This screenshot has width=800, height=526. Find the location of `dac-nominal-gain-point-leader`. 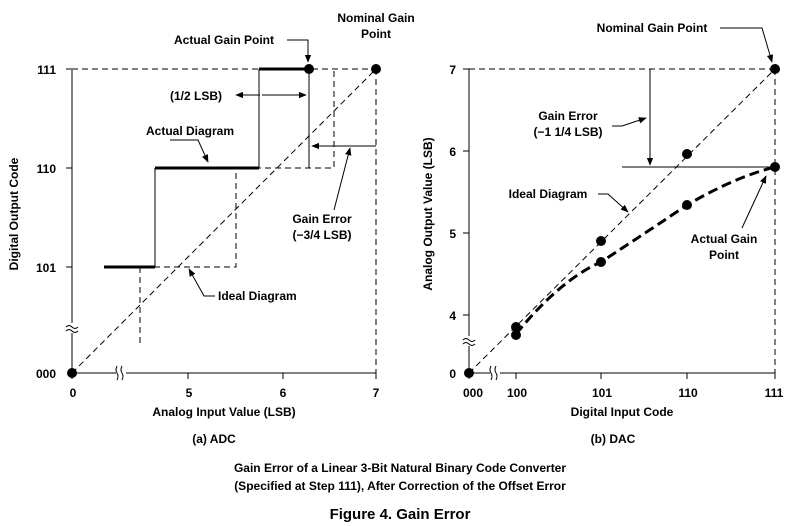

dac-nominal-gain-point-leader is located at coordinates (747, 45).